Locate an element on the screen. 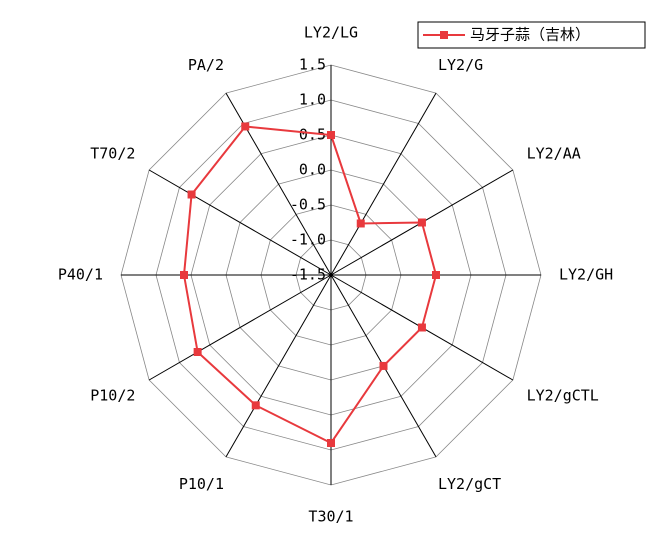  category-label: LY2/gCTL is located at coordinates (563, 396).